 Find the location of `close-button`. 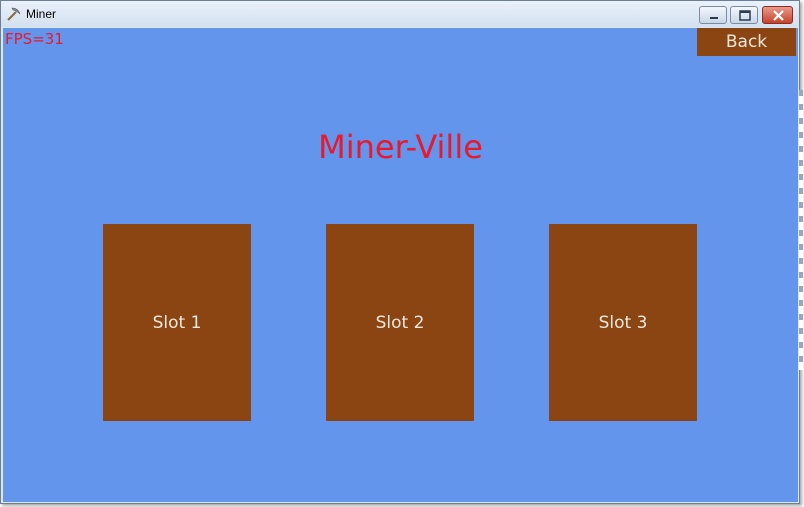

close-button is located at coordinates (777, 15).